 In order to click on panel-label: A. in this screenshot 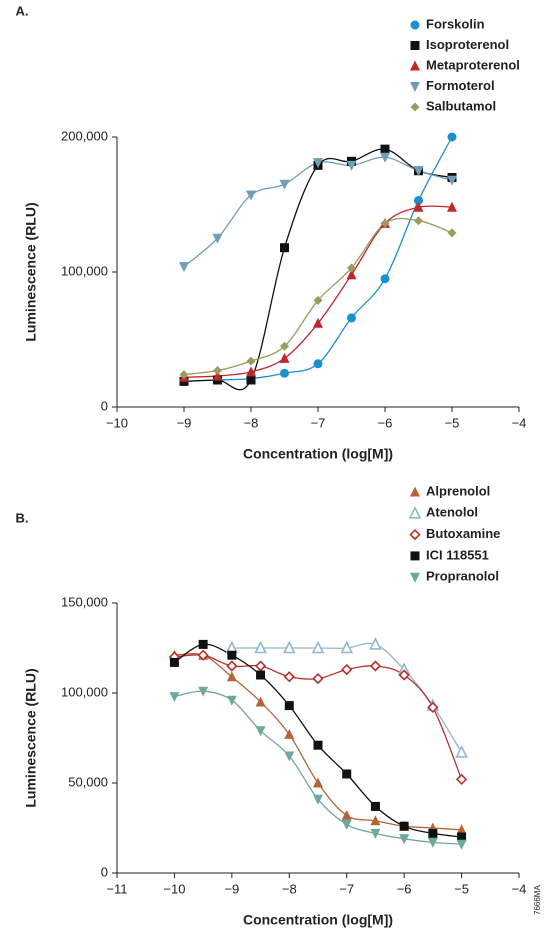, I will do `click(22, 10)`.